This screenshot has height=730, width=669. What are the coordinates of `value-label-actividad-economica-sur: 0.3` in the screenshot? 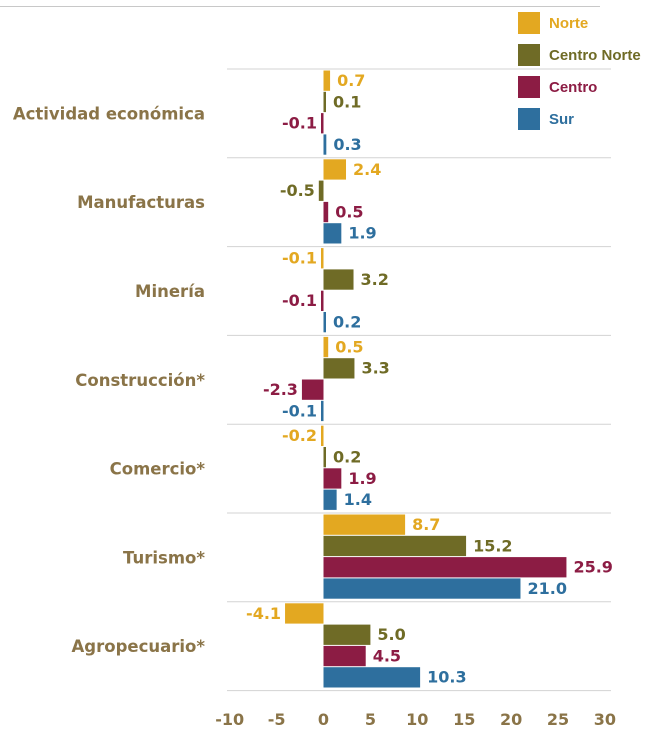 It's located at (347, 144).